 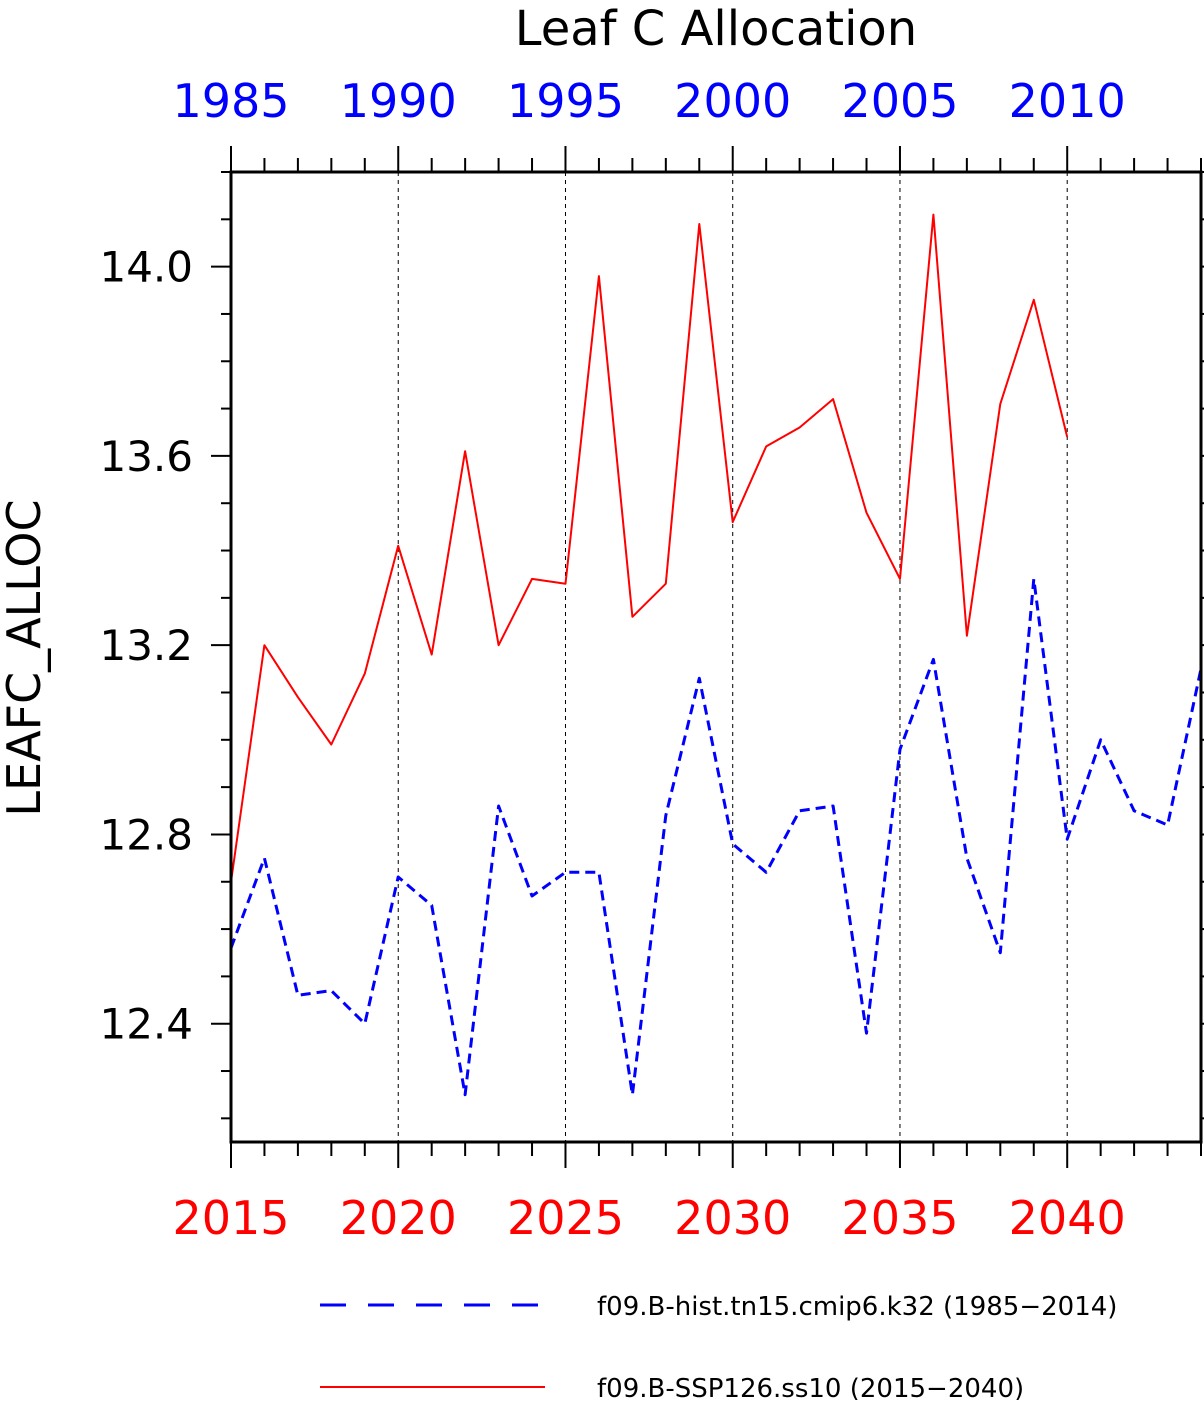 I want to click on y-axis-label: LEAFC_ALLOC, so click(x=25, y=657).